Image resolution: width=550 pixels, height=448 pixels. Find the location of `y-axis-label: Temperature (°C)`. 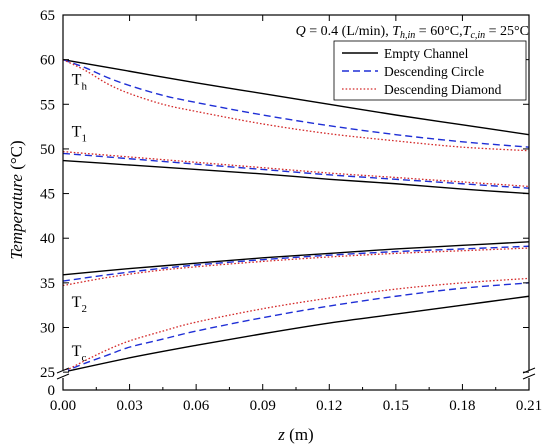

y-axis-label: Temperature (°C) is located at coordinates (16, 199).